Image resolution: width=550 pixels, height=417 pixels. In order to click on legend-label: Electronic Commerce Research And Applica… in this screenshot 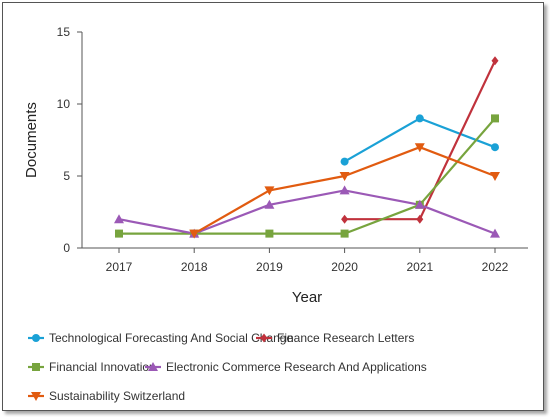, I will do `click(296, 367)`.